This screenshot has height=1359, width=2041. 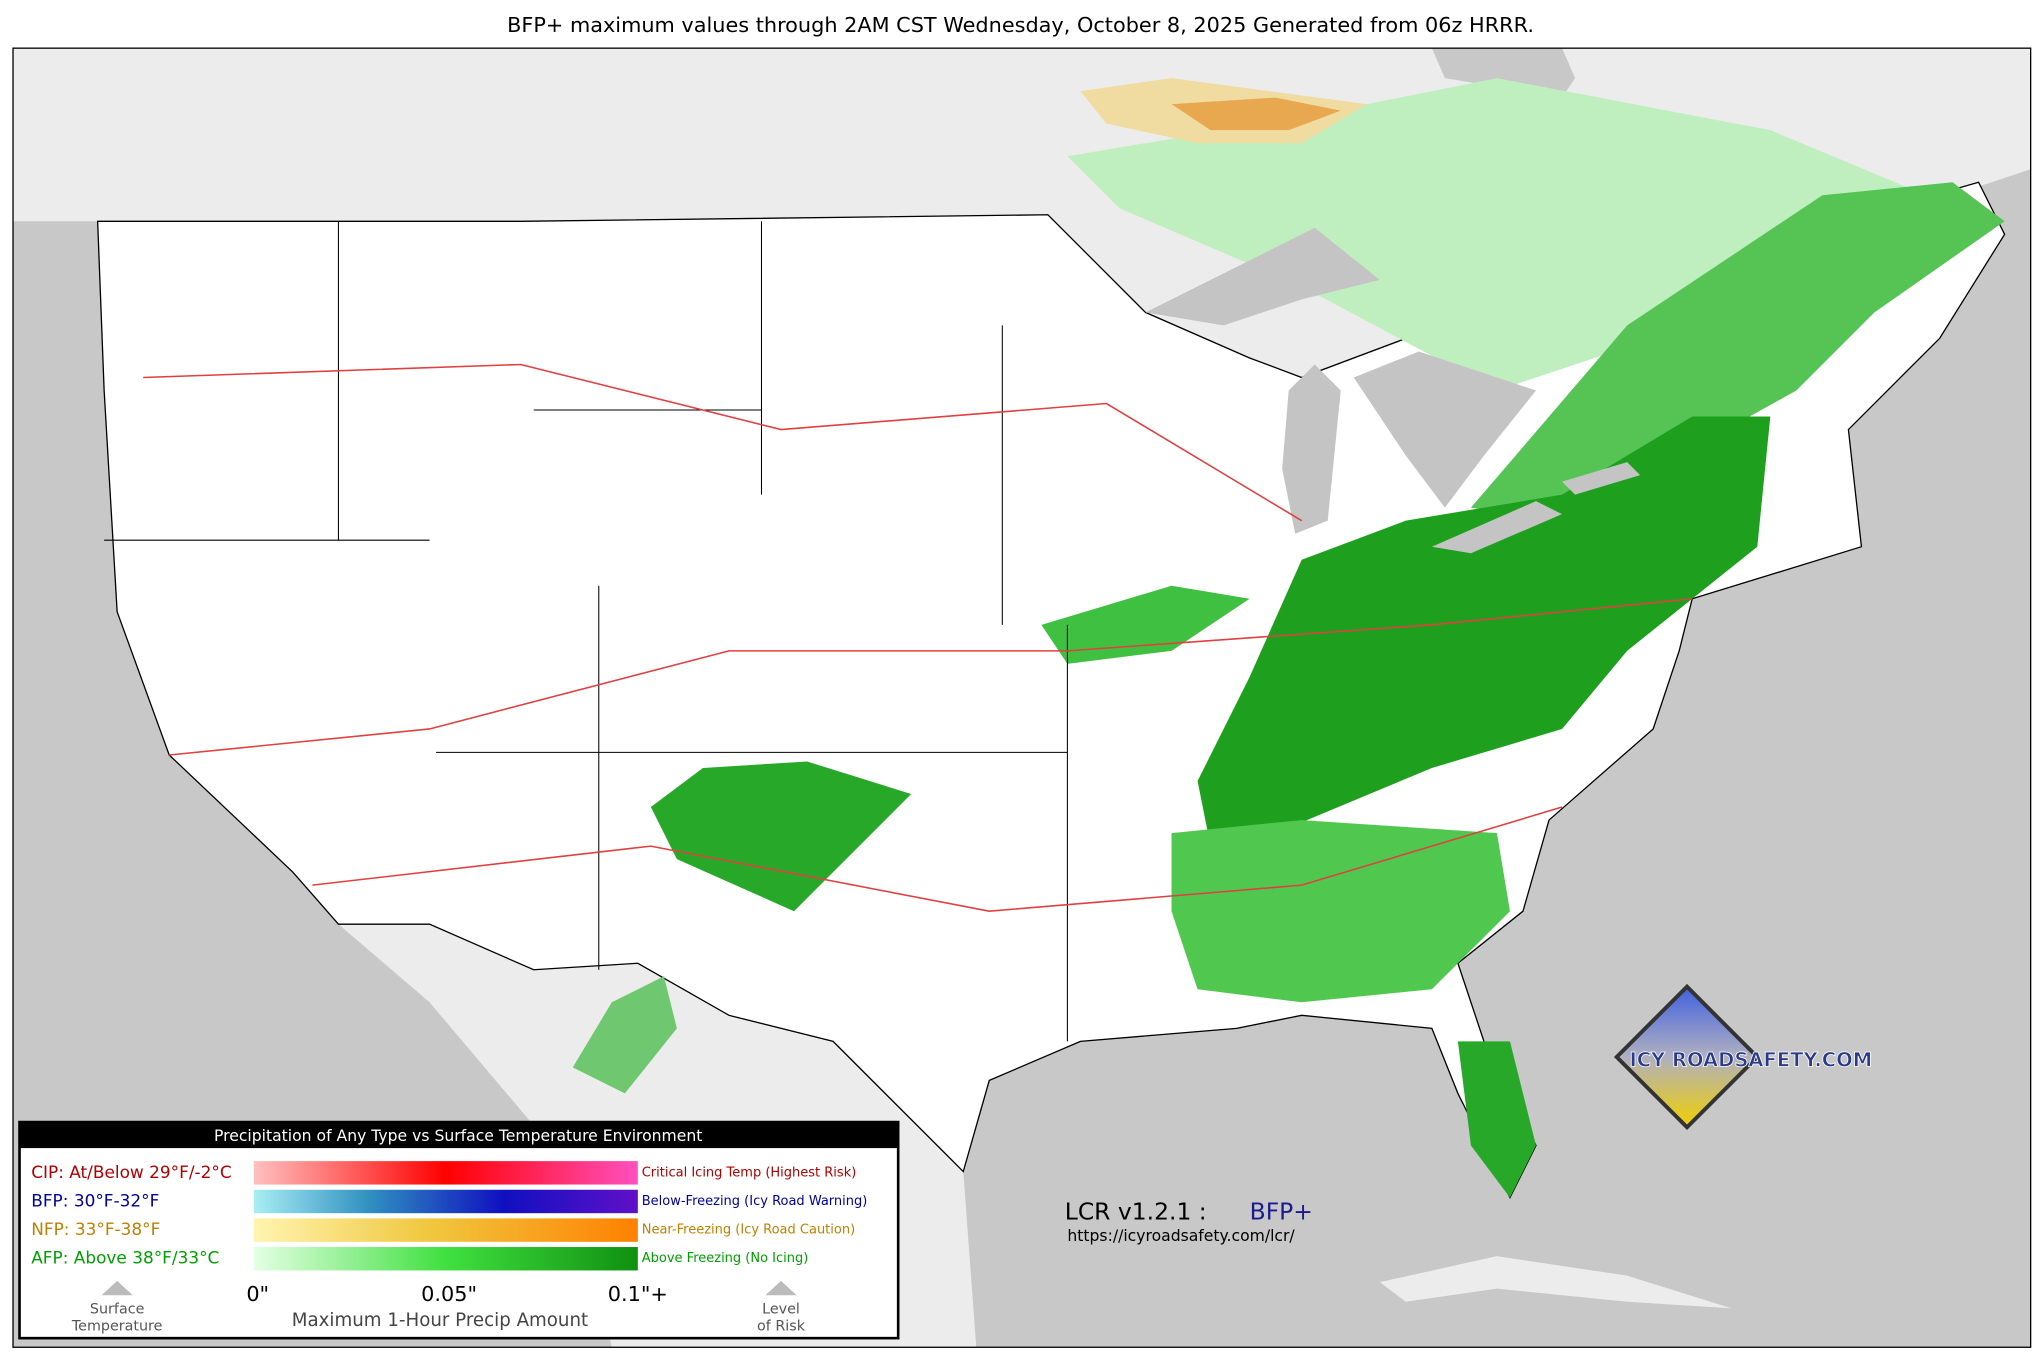 What do you see at coordinates (1311, 449) in the screenshot?
I see `lake-michigan` at bounding box center [1311, 449].